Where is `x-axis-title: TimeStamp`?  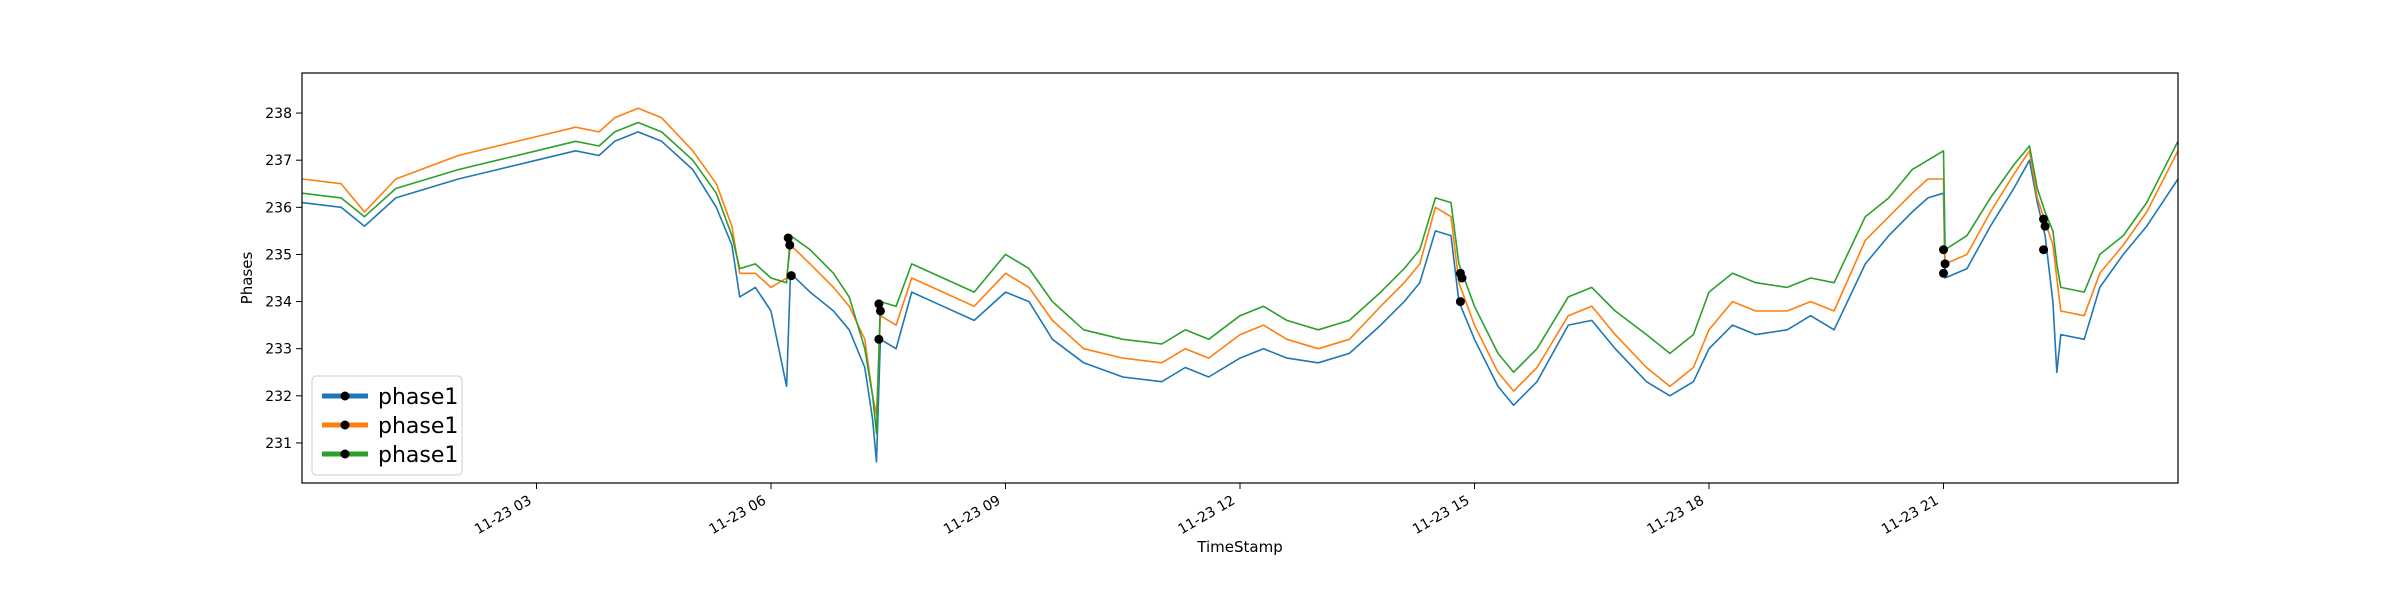
x-axis-title: TimeStamp is located at coordinates (1239, 547).